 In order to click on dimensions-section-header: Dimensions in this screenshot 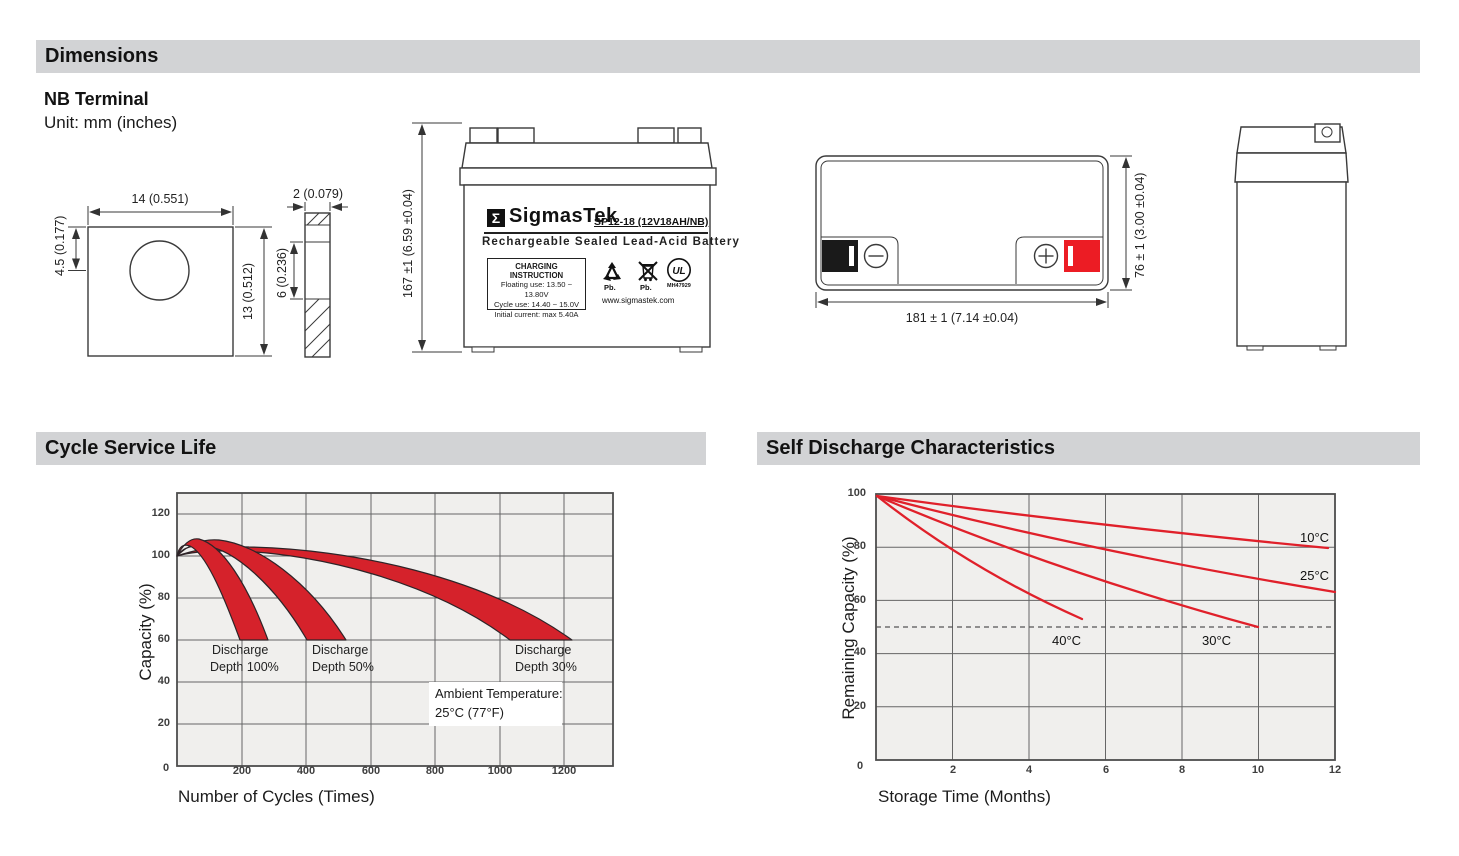, I will do `click(728, 56)`.